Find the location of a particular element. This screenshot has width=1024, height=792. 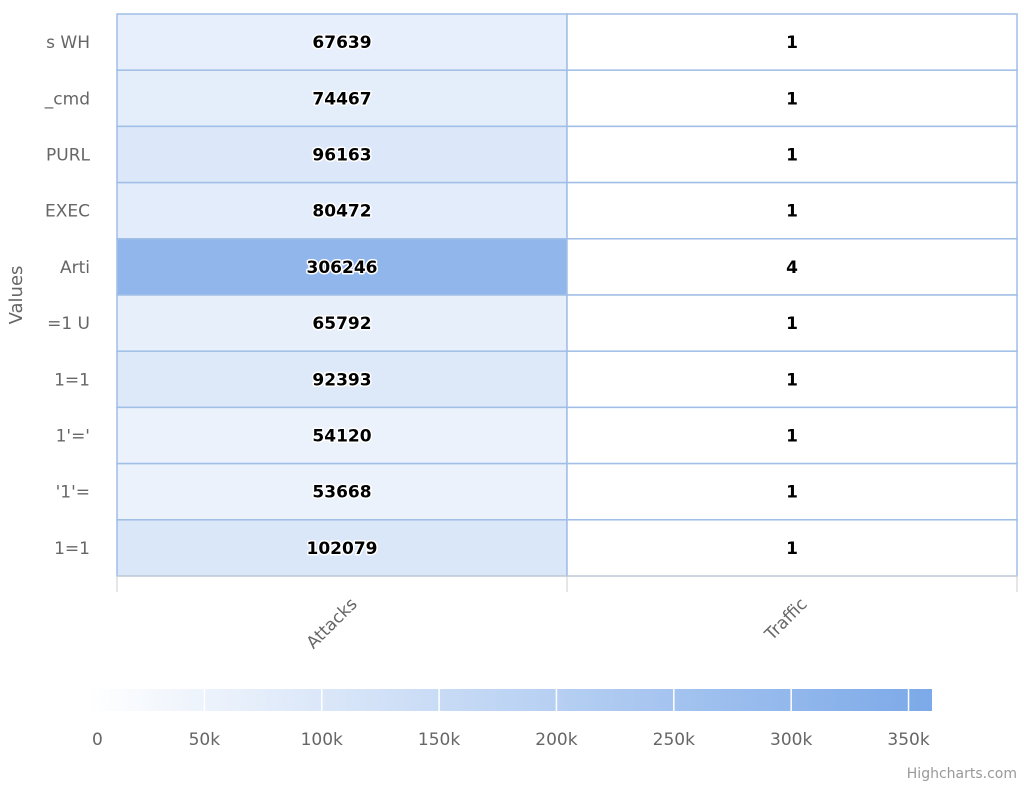

data-label: 4 is located at coordinates (792, 268).